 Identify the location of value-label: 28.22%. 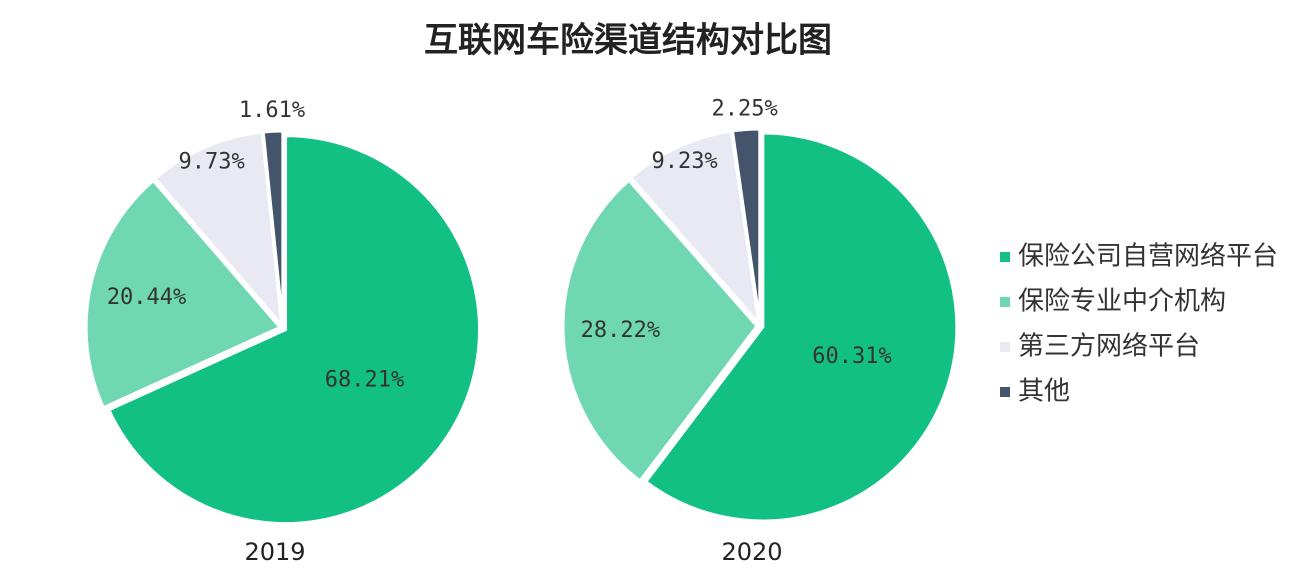
(620, 330).